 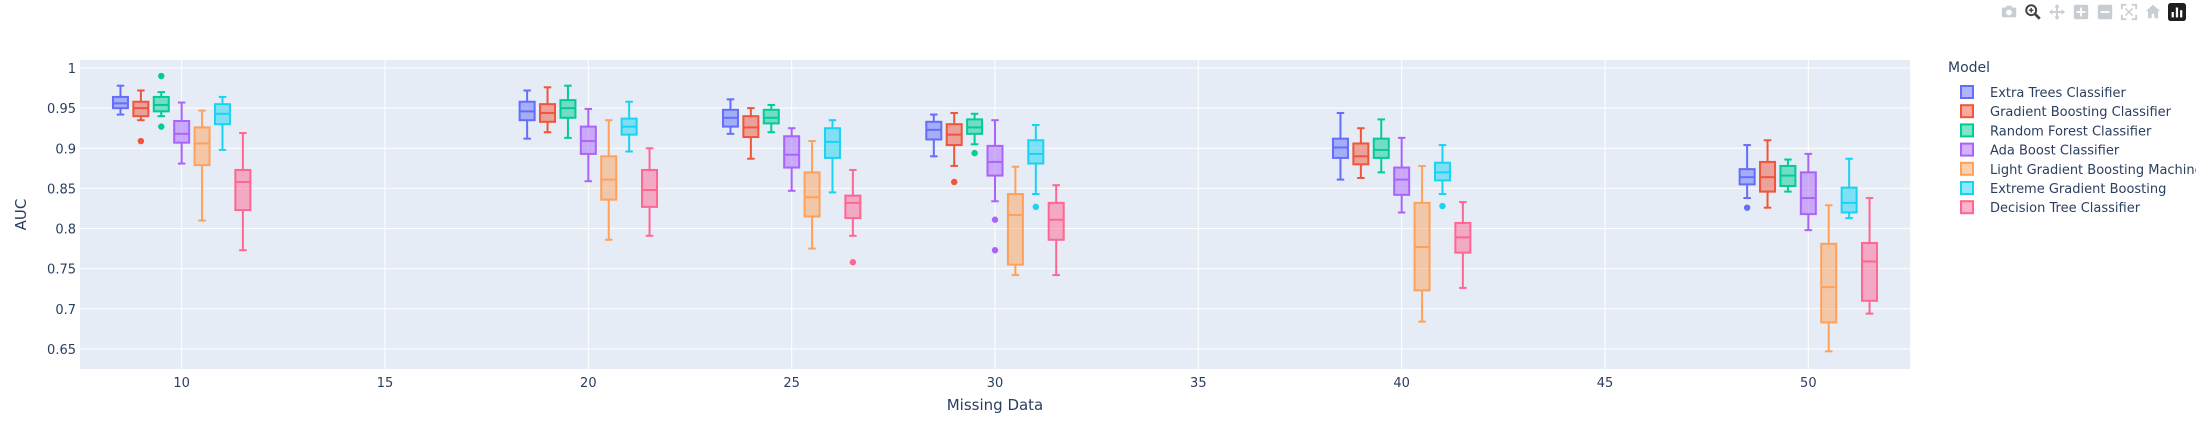 I want to click on y-tick-label: 0.7, so click(x=65, y=310).